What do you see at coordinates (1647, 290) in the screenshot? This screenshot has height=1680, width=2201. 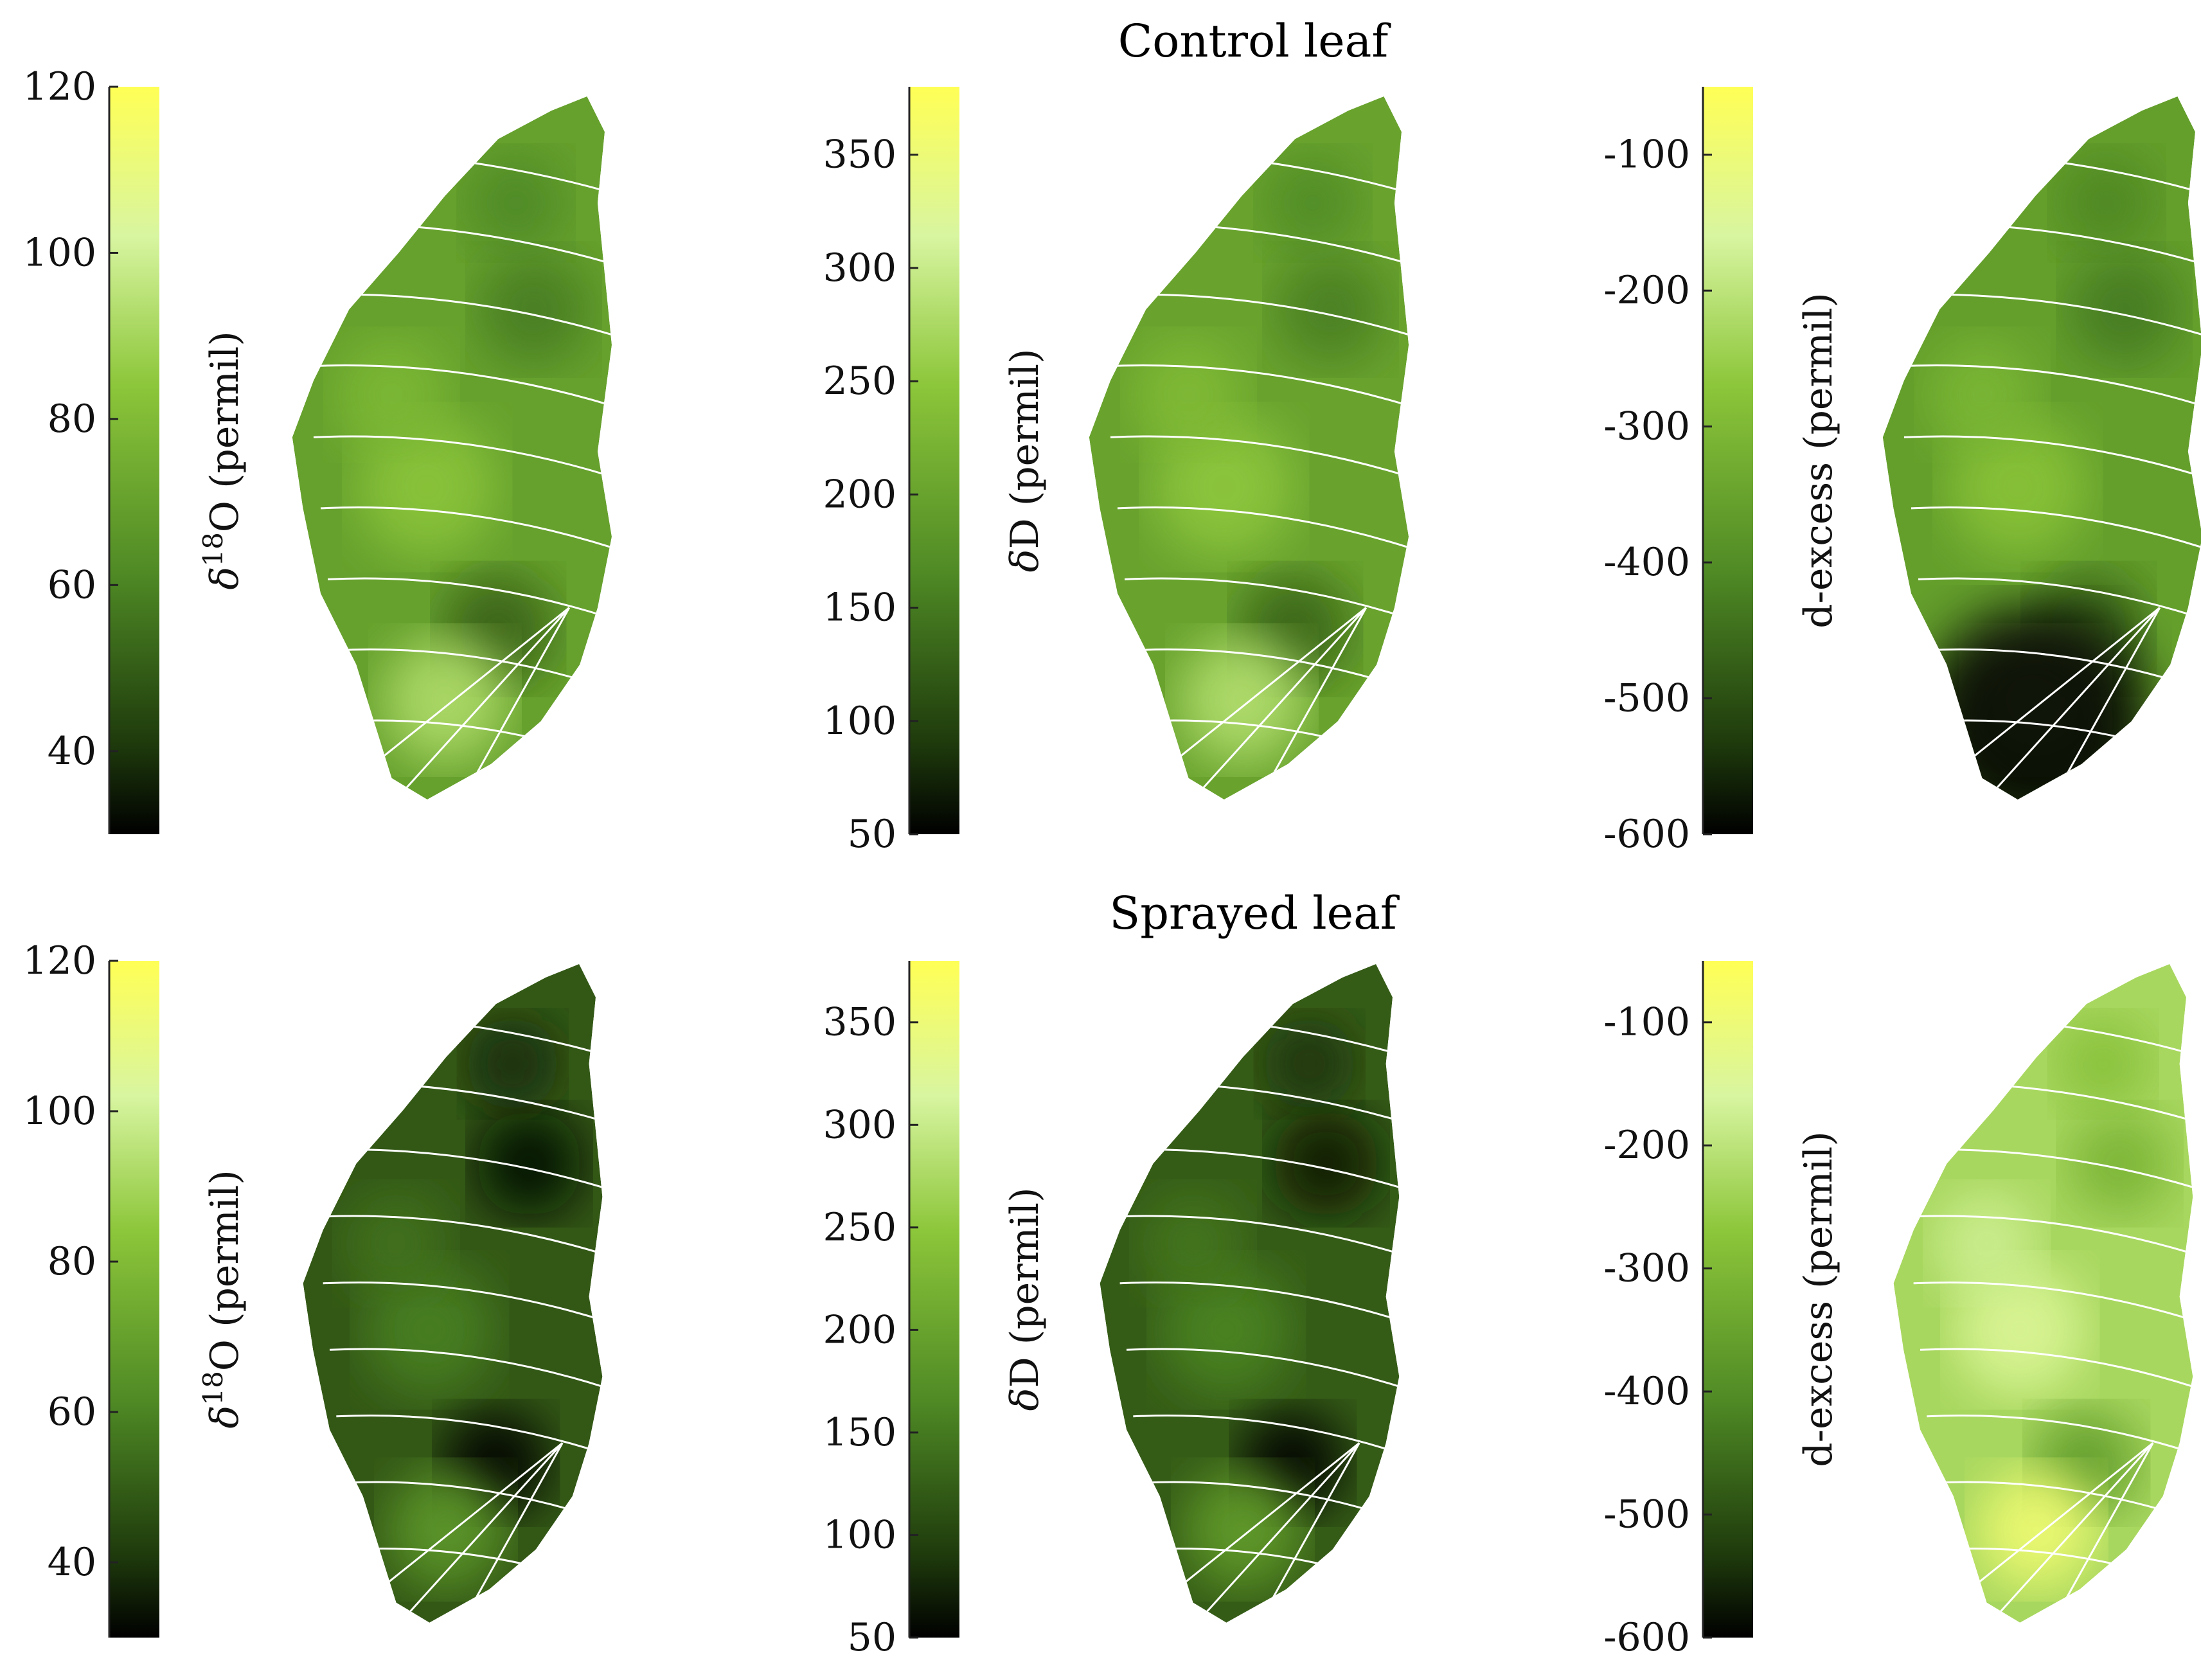 I see `tick-label: -200` at bounding box center [1647, 290].